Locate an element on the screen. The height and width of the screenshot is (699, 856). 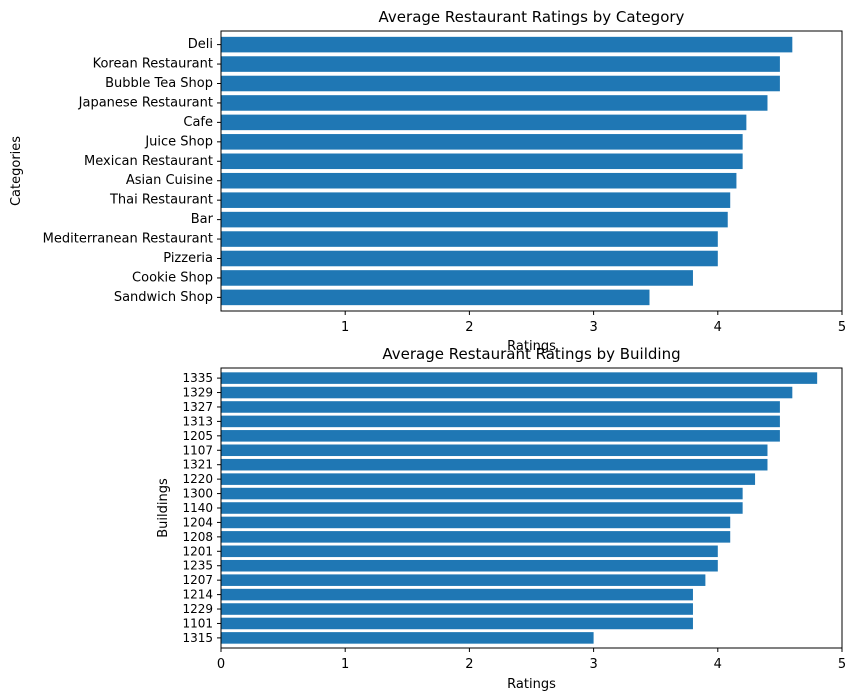
y-tick-label: 1101 is located at coordinates (197, 623).